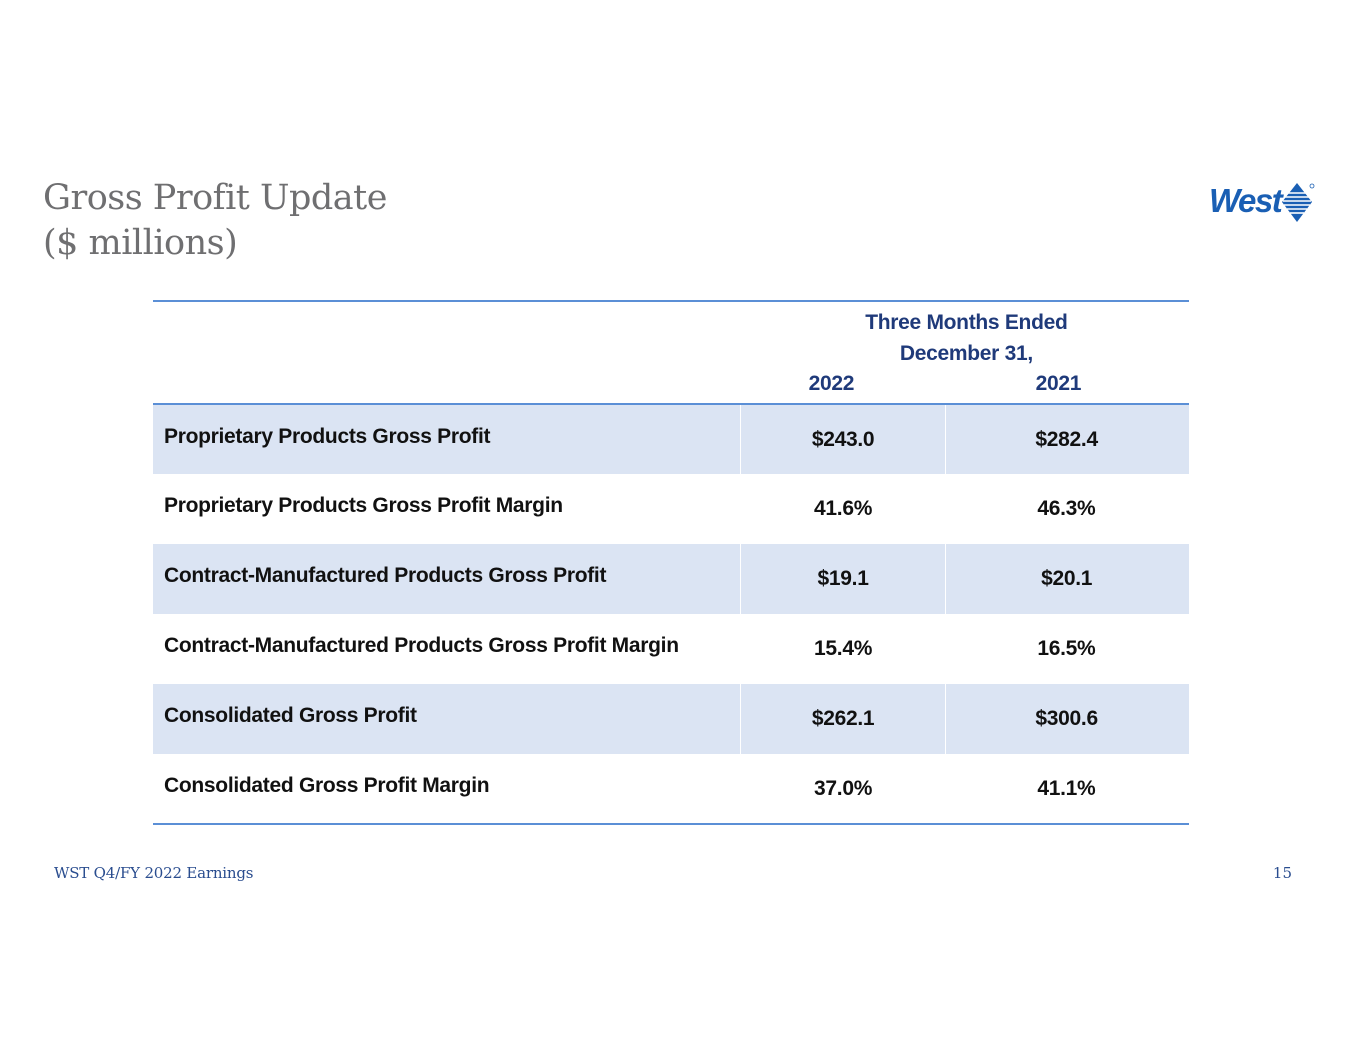  What do you see at coordinates (843, 789) in the screenshot?
I see `value-2022: 37.0%` at bounding box center [843, 789].